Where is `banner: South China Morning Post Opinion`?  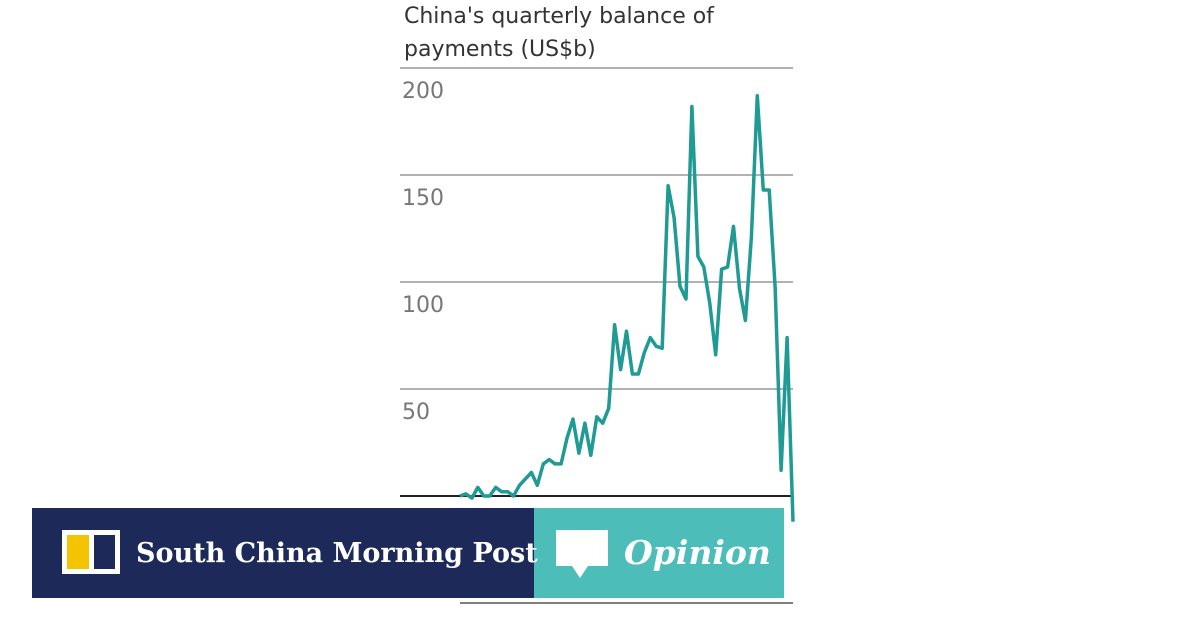
banner: South China Morning Post Opinion is located at coordinates (408, 553).